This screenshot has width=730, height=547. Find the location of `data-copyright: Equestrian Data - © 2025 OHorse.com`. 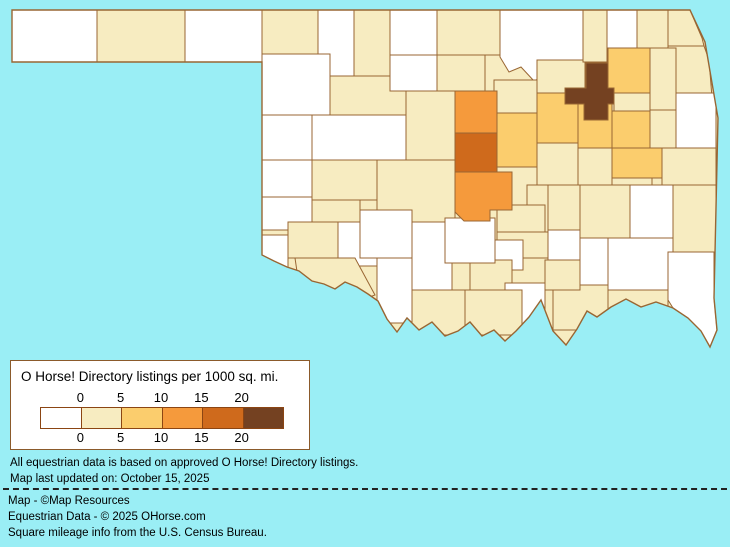

data-copyright: Equestrian Data - © 2025 OHorse.com is located at coordinates (107, 517).